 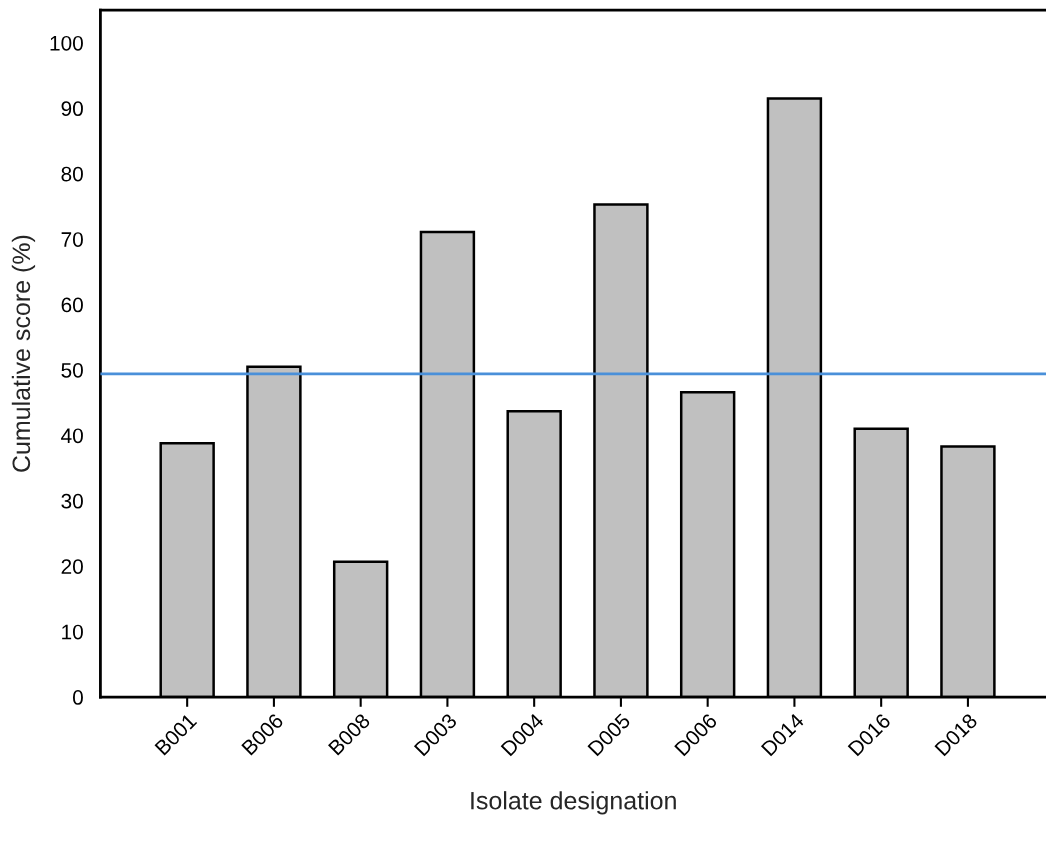 I want to click on y-tick-label: 40, so click(x=72, y=436).